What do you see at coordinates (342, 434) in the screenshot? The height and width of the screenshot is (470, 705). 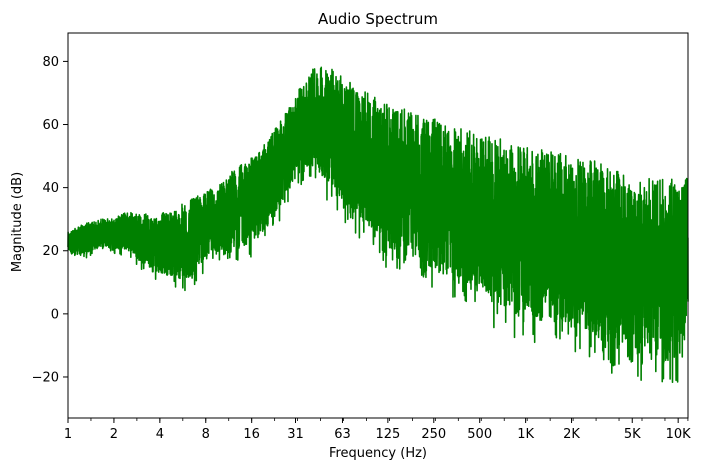 I see `x-tick-label: 63` at bounding box center [342, 434].